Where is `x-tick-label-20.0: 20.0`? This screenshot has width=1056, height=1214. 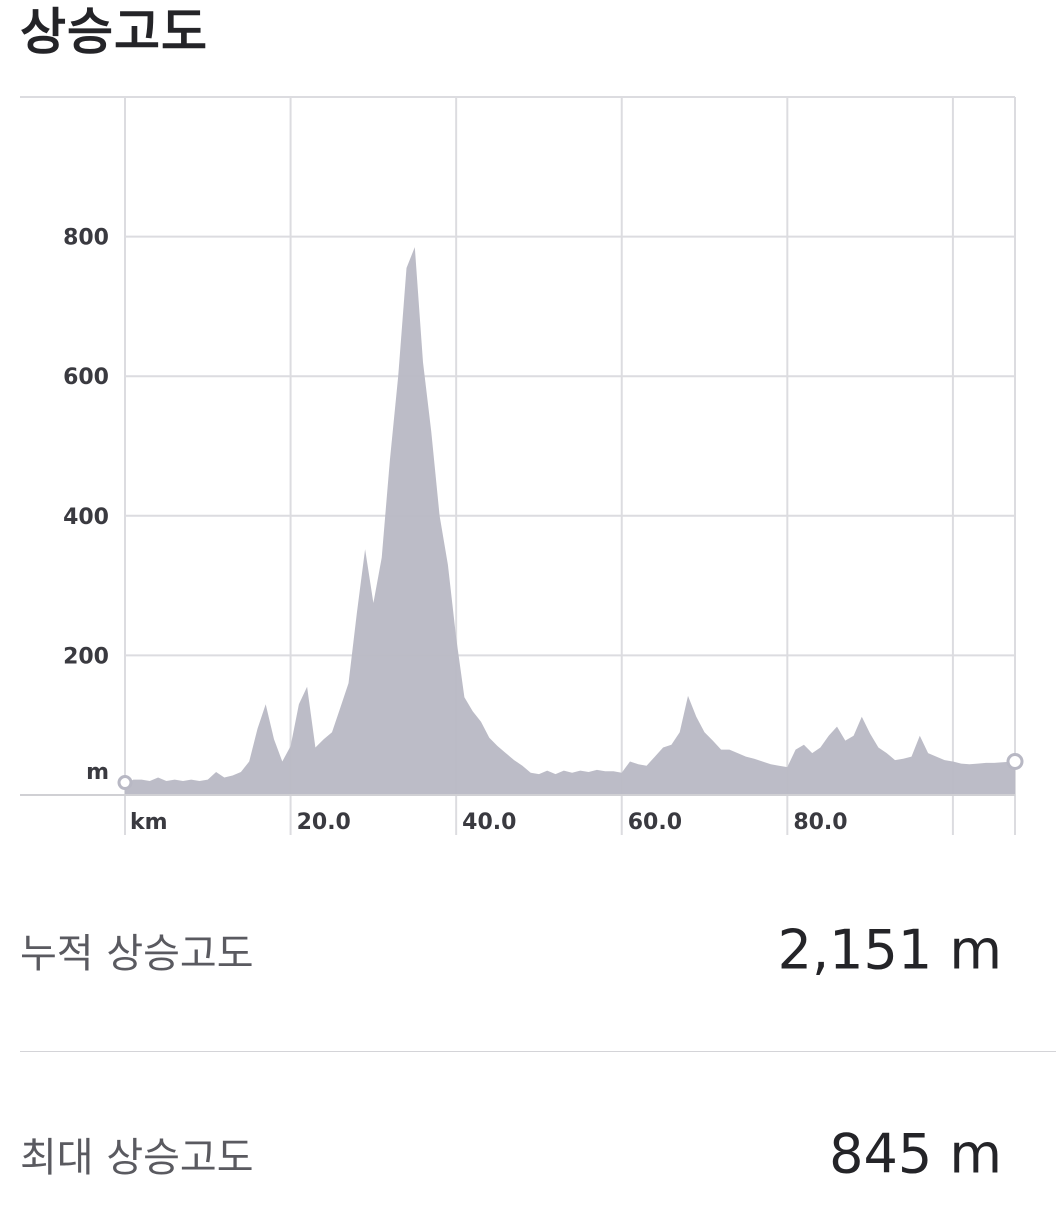
x-tick-label-20.0: 20.0 is located at coordinates (324, 822).